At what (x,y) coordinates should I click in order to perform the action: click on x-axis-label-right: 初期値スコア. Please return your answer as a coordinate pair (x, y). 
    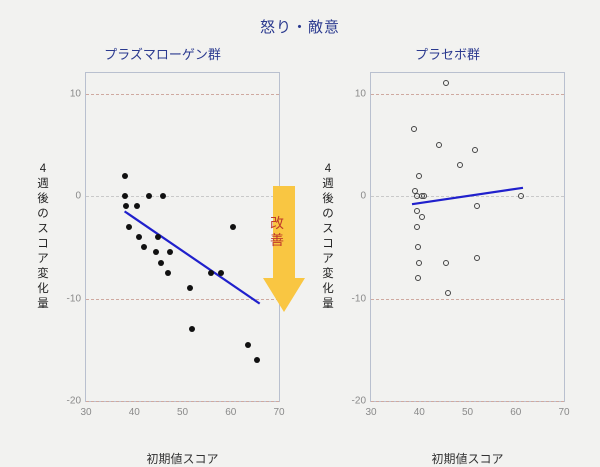
    Looking at the image, I should click on (467, 459).